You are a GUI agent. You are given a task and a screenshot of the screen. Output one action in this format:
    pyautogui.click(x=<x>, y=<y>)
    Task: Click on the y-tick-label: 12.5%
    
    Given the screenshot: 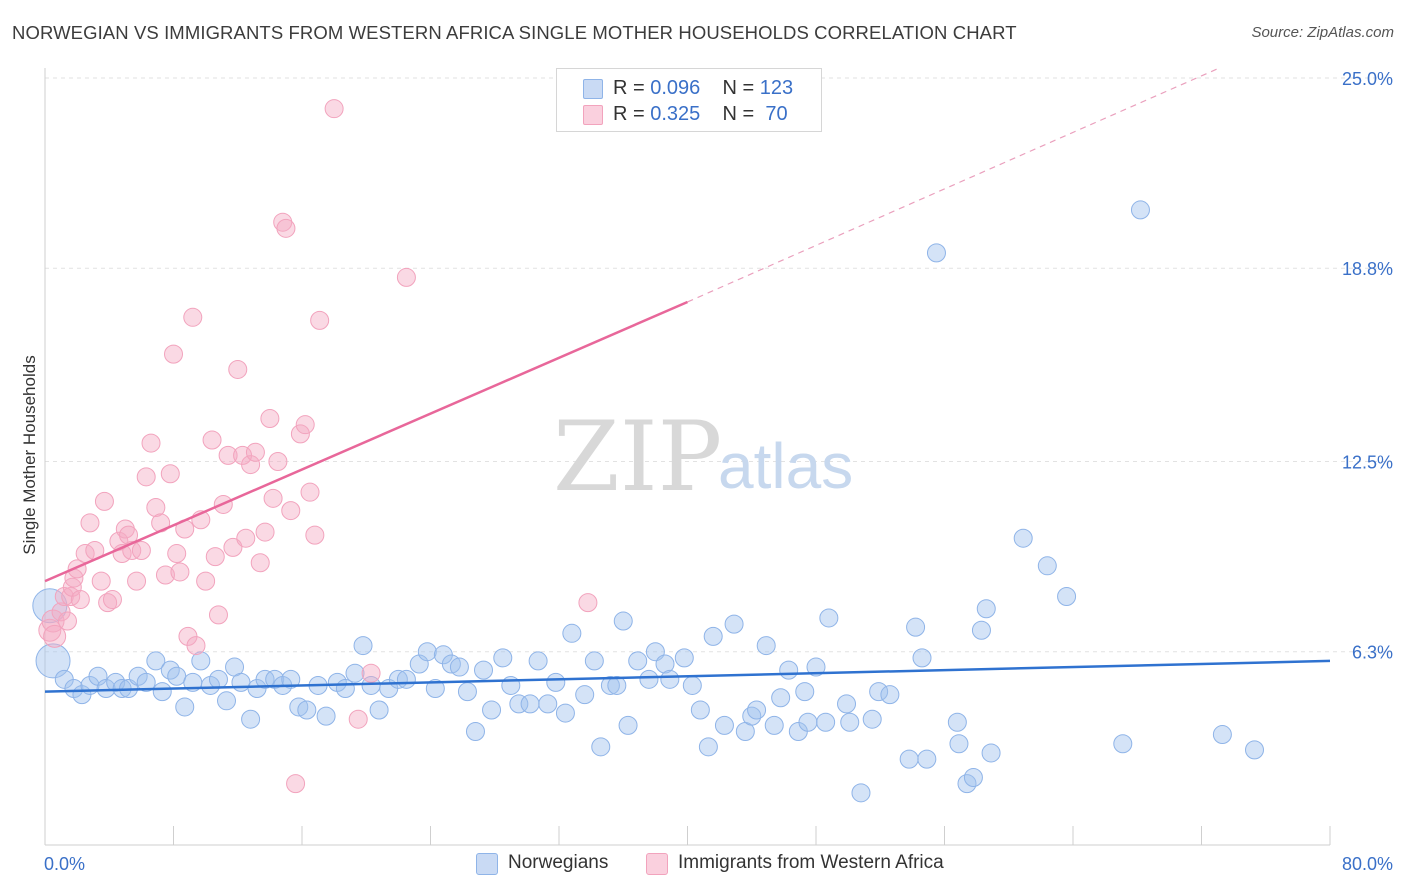 What is the action you would take?
    pyautogui.click(x=1367, y=463)
    